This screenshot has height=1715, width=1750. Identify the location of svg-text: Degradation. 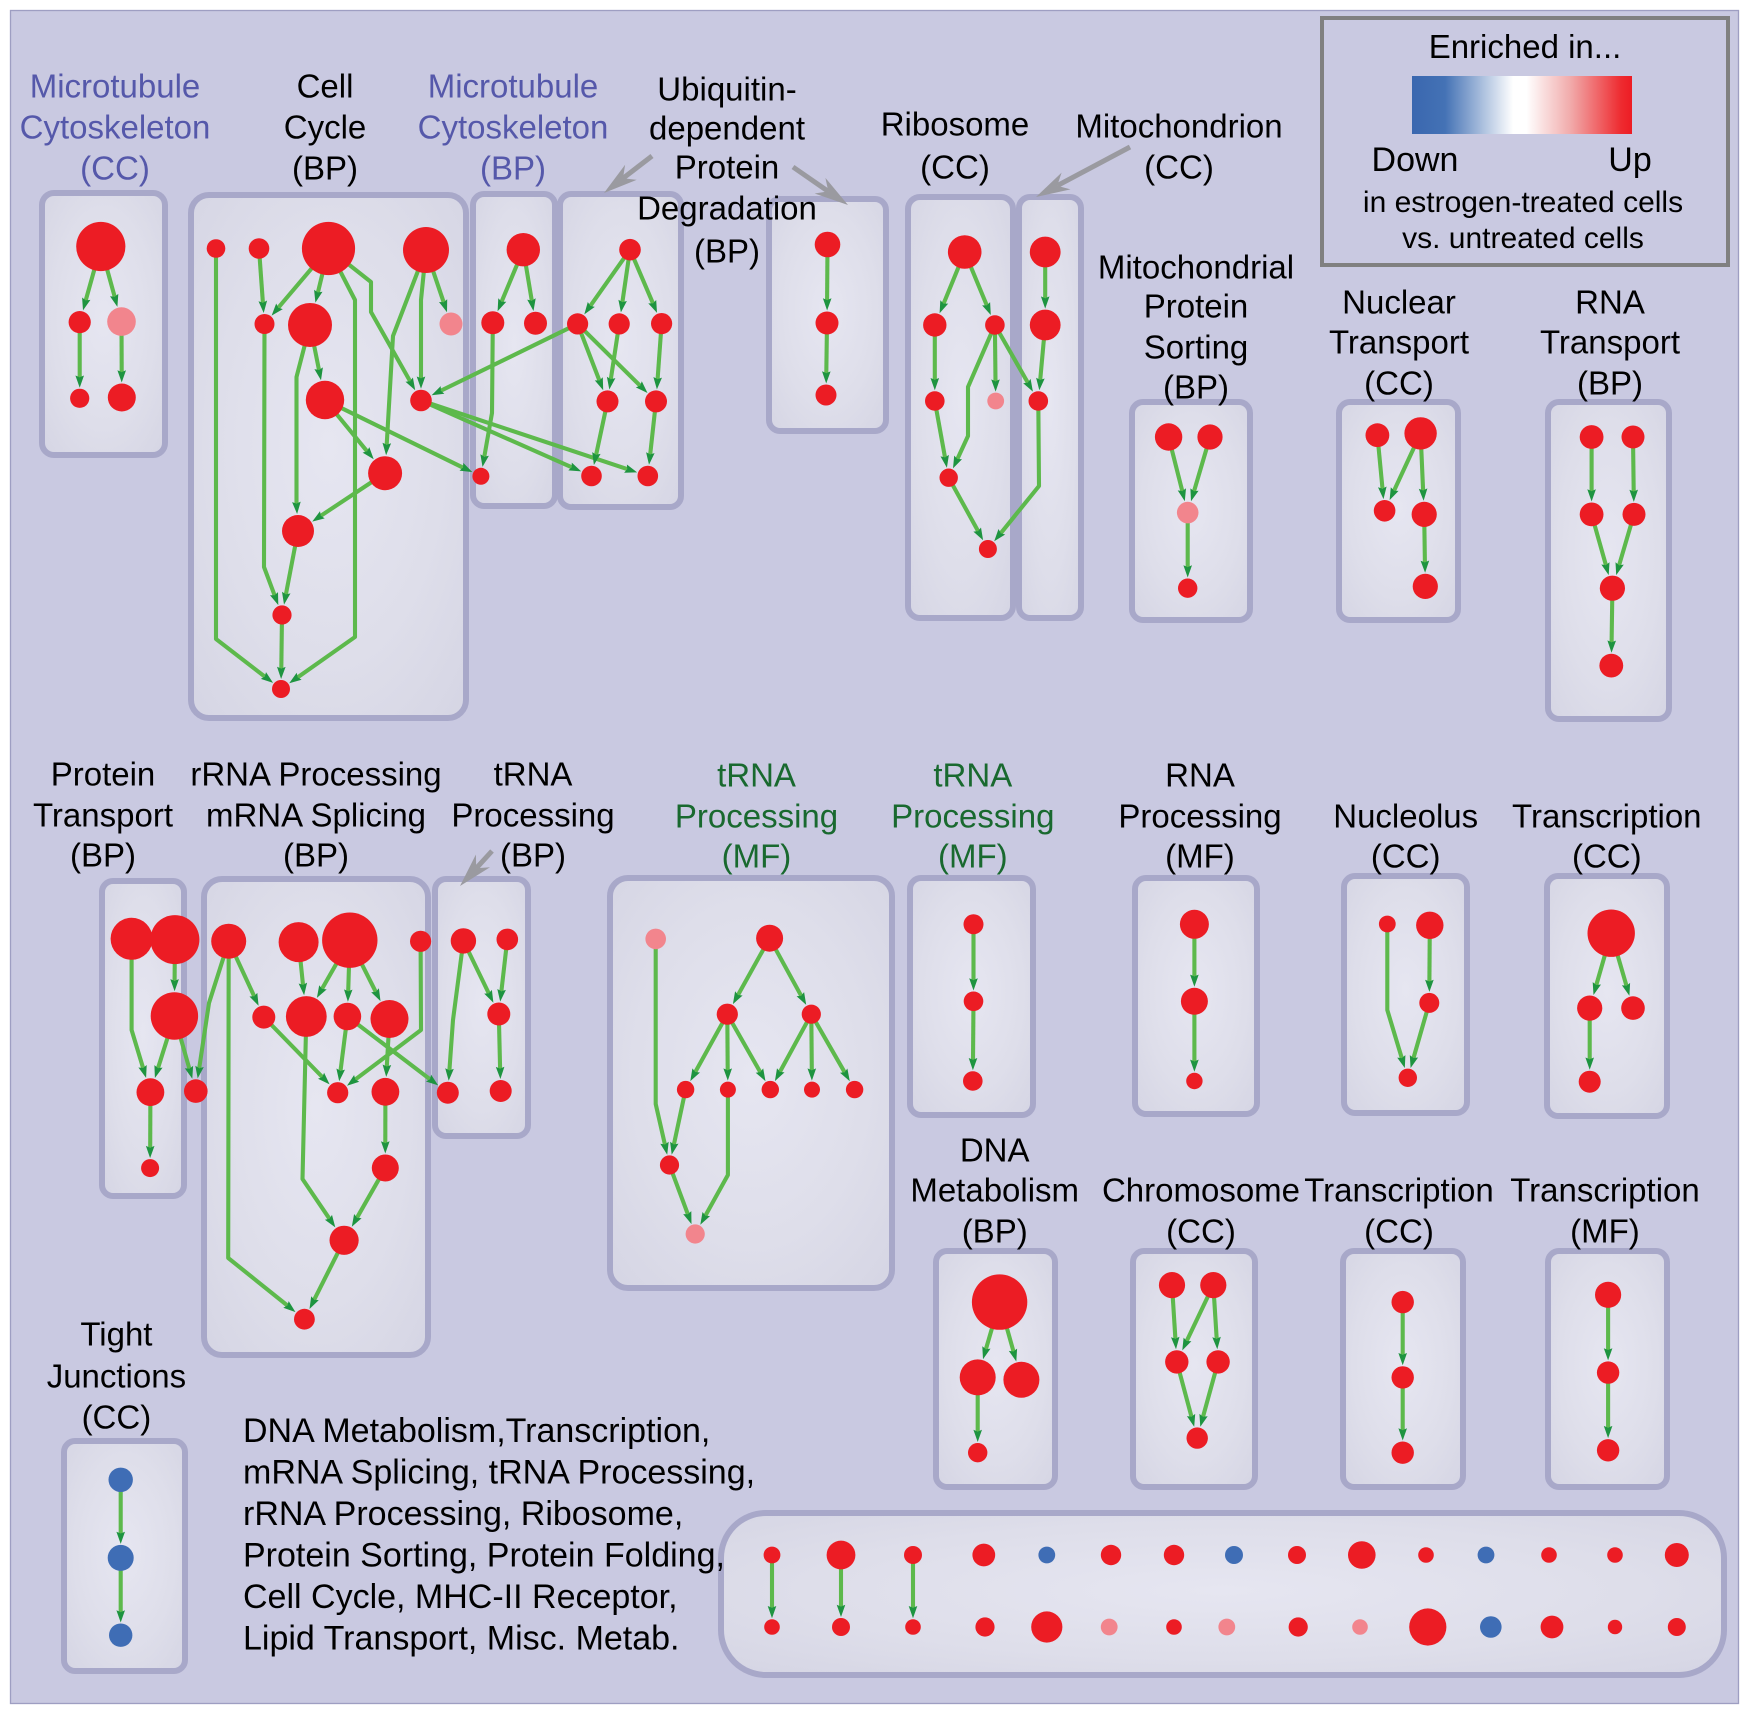
(727, 208).